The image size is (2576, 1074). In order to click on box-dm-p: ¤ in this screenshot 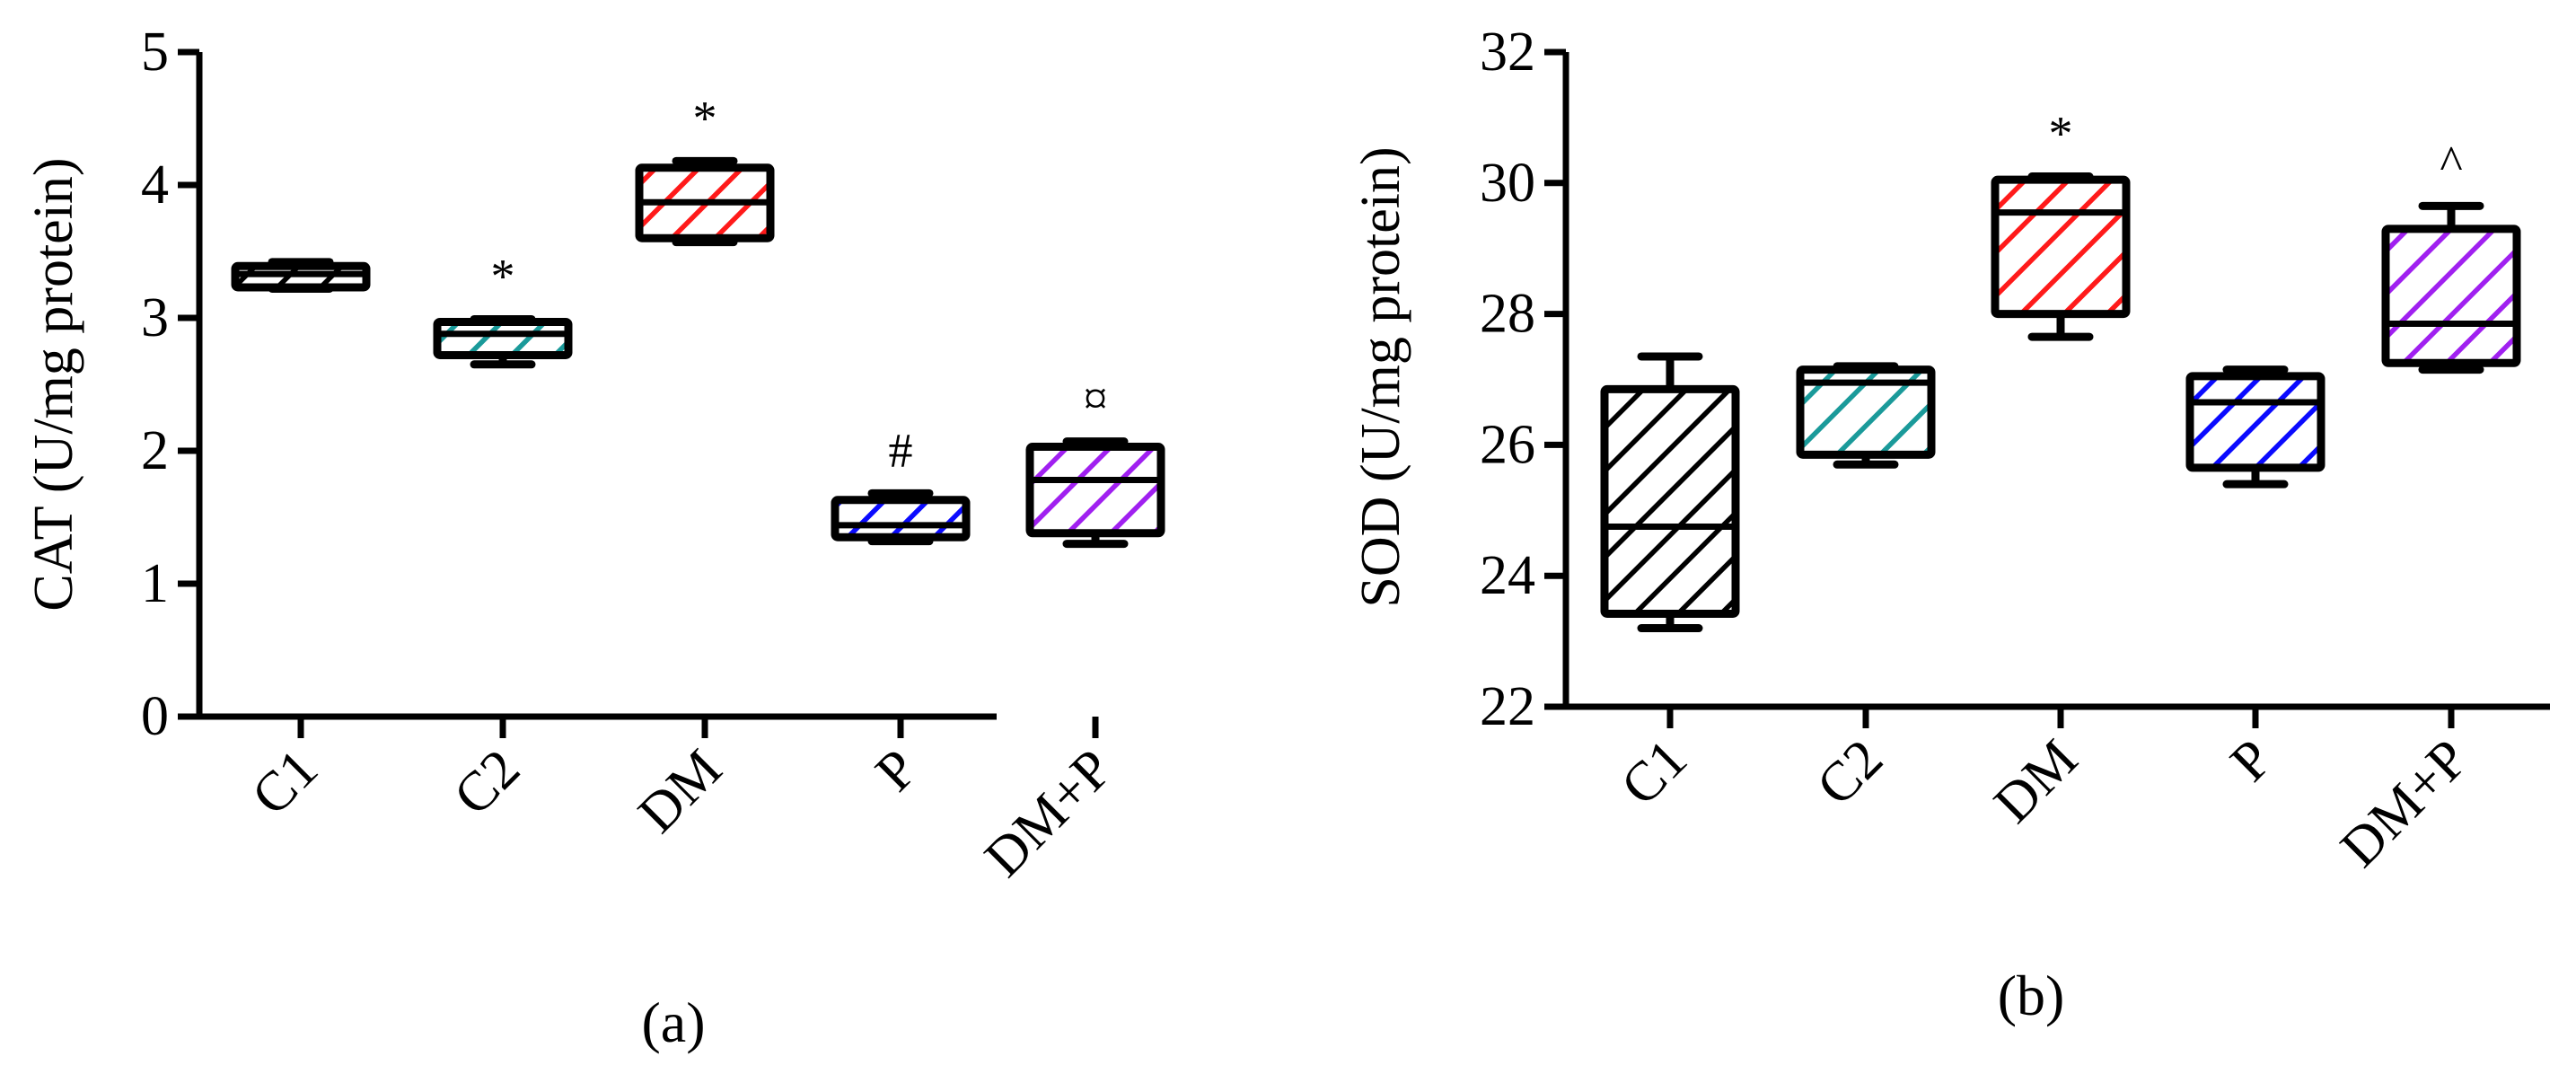, I will do `click(1095, 460)`.